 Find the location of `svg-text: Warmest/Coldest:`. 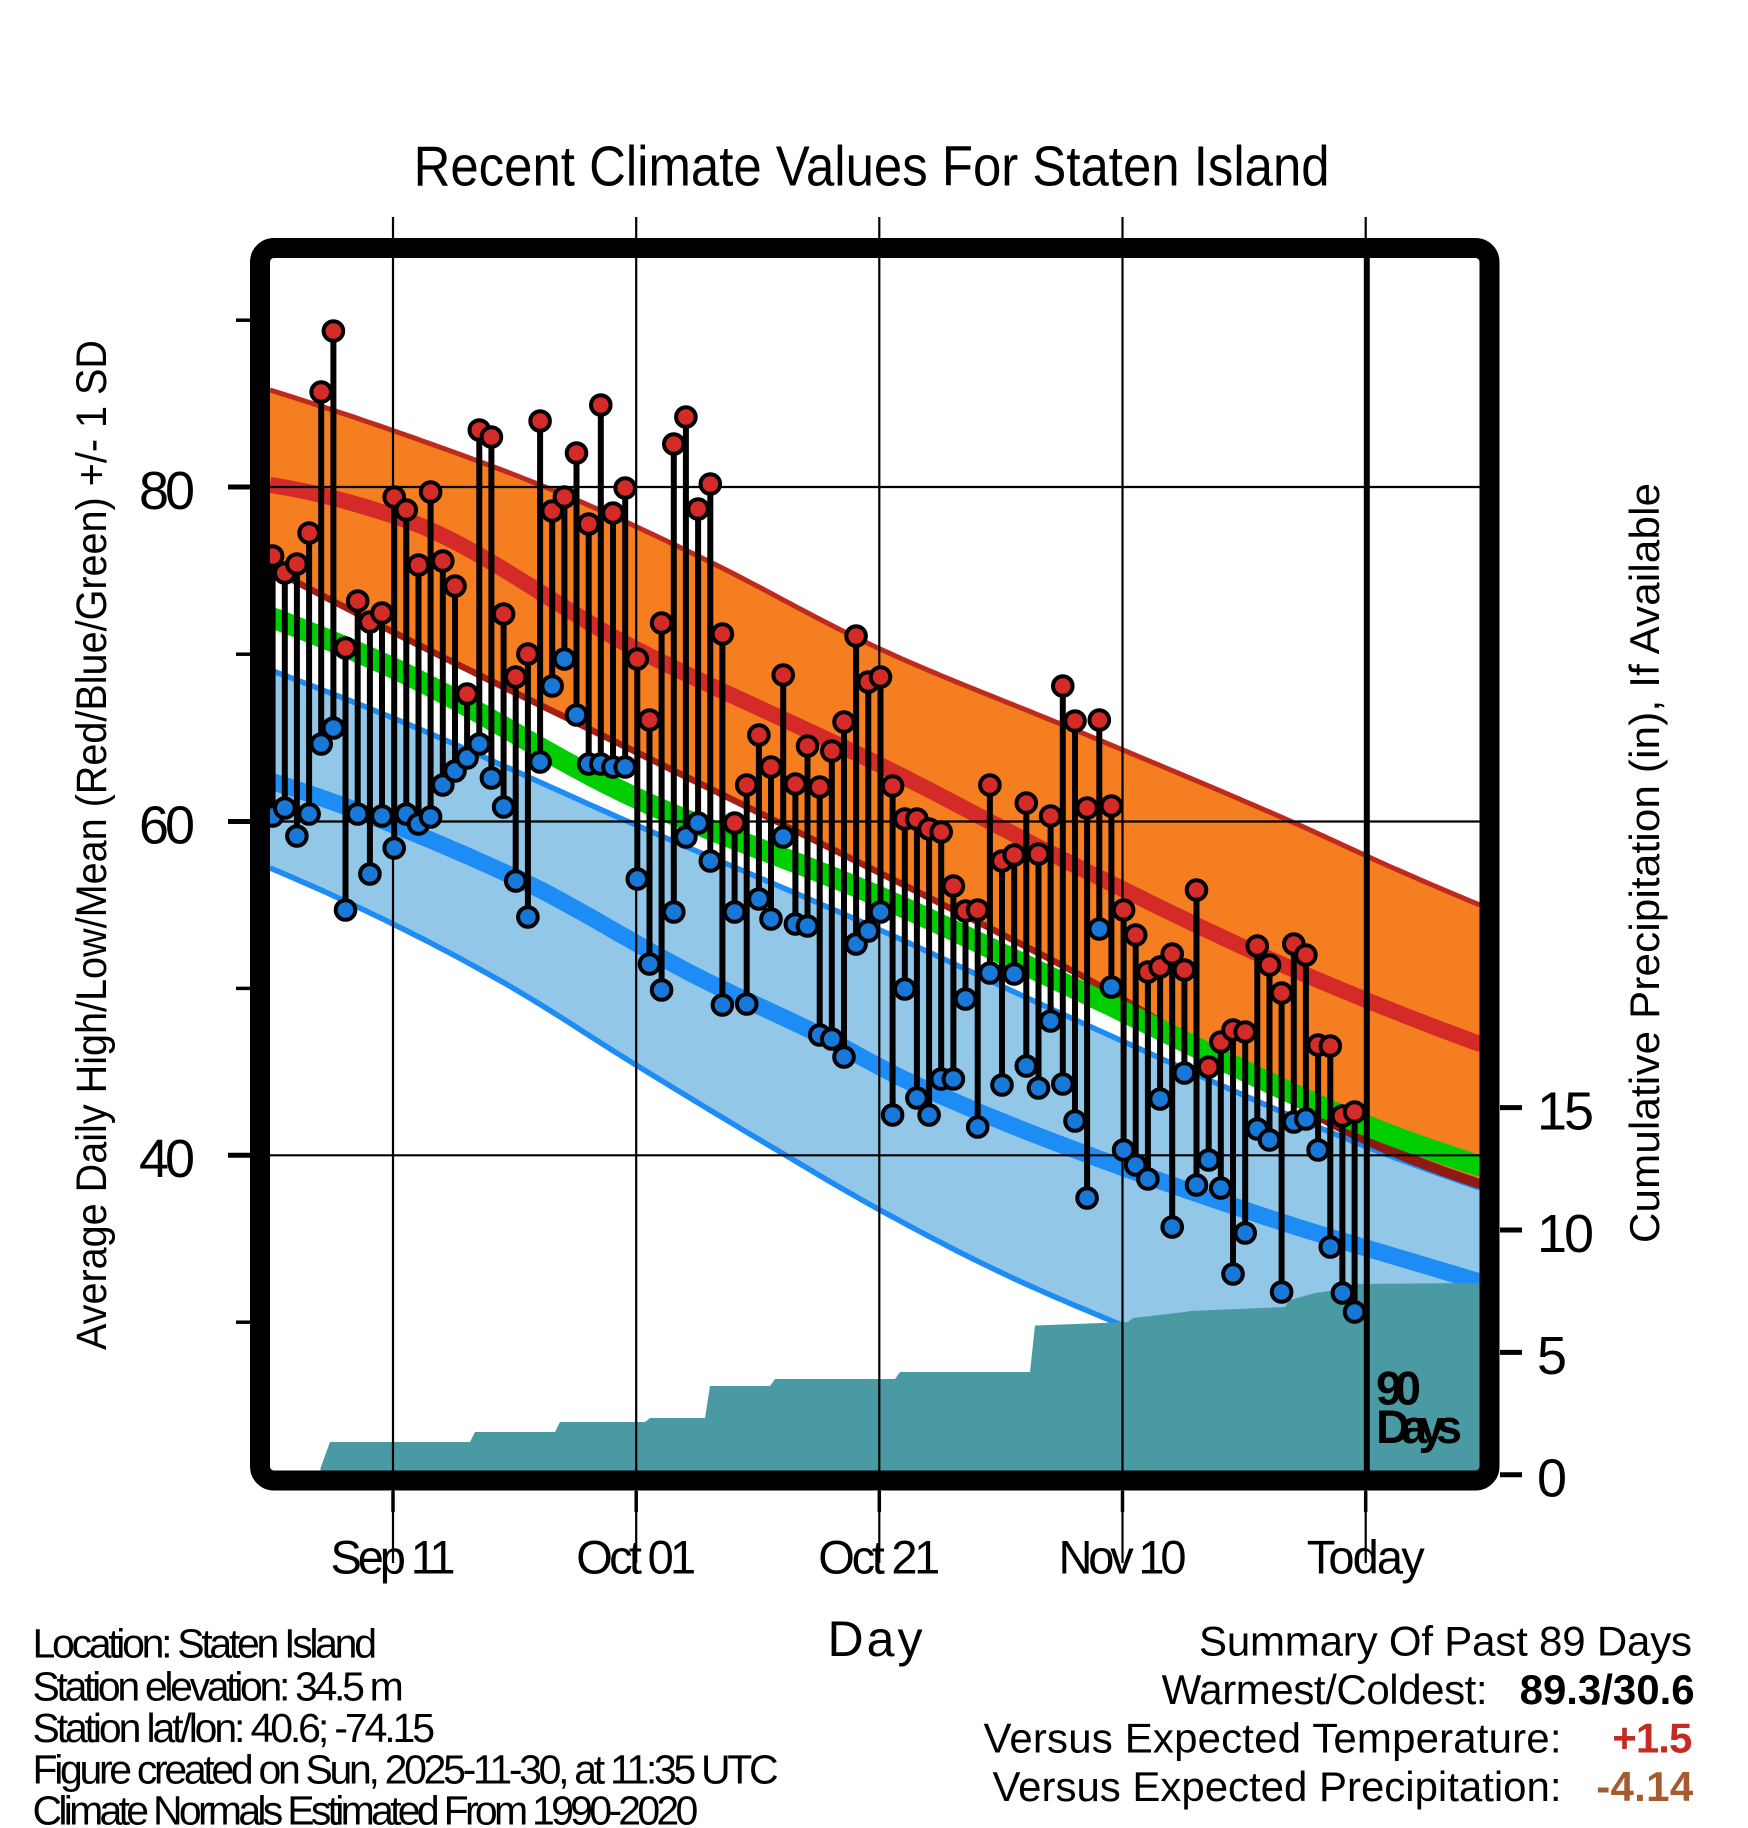

svg-text: Warmest/Coldest: is located at coordinates (1325, 1689).